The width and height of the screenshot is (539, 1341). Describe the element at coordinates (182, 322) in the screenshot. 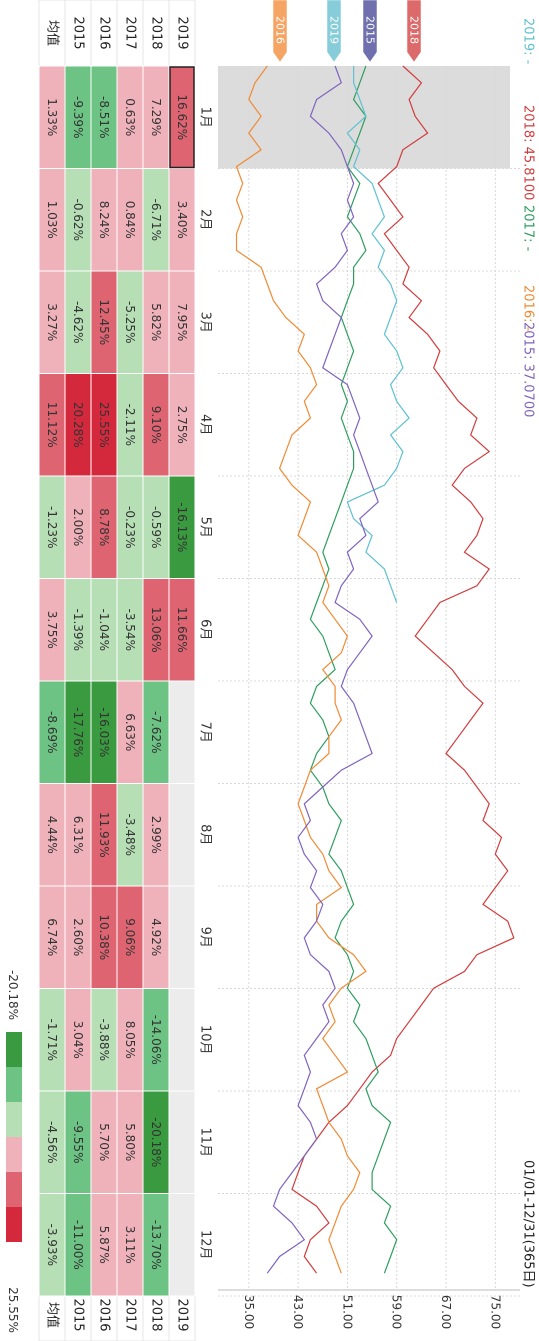

I see `cell-value: 7.95%` at that location.